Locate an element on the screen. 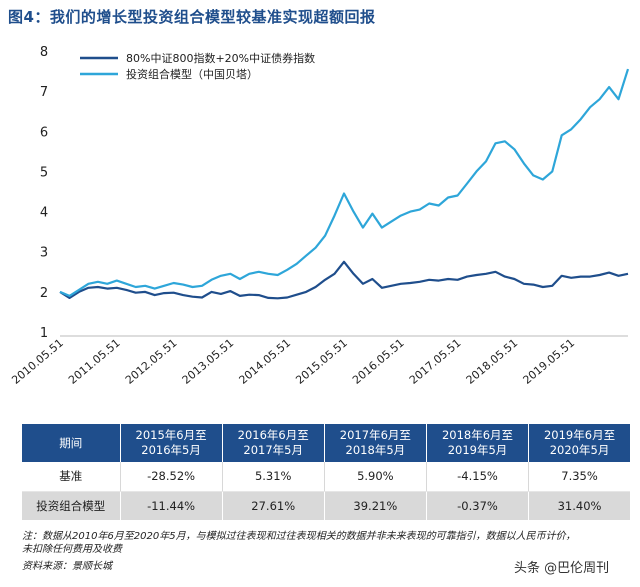  table-cell: -28.52% is located at coordinates (171, 477).